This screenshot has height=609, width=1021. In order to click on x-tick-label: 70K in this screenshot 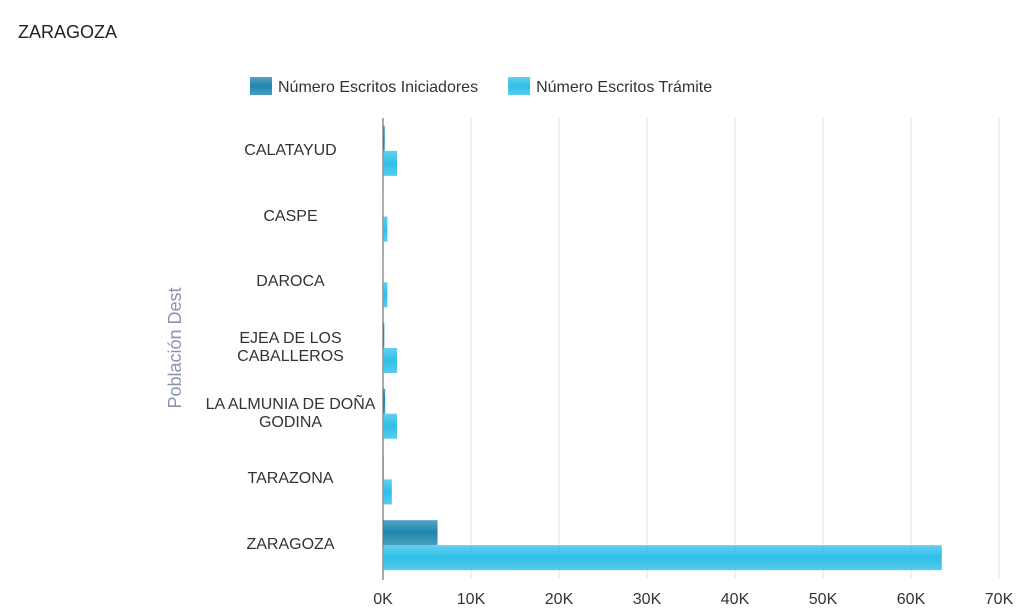, I will do `click(999, 599)`.